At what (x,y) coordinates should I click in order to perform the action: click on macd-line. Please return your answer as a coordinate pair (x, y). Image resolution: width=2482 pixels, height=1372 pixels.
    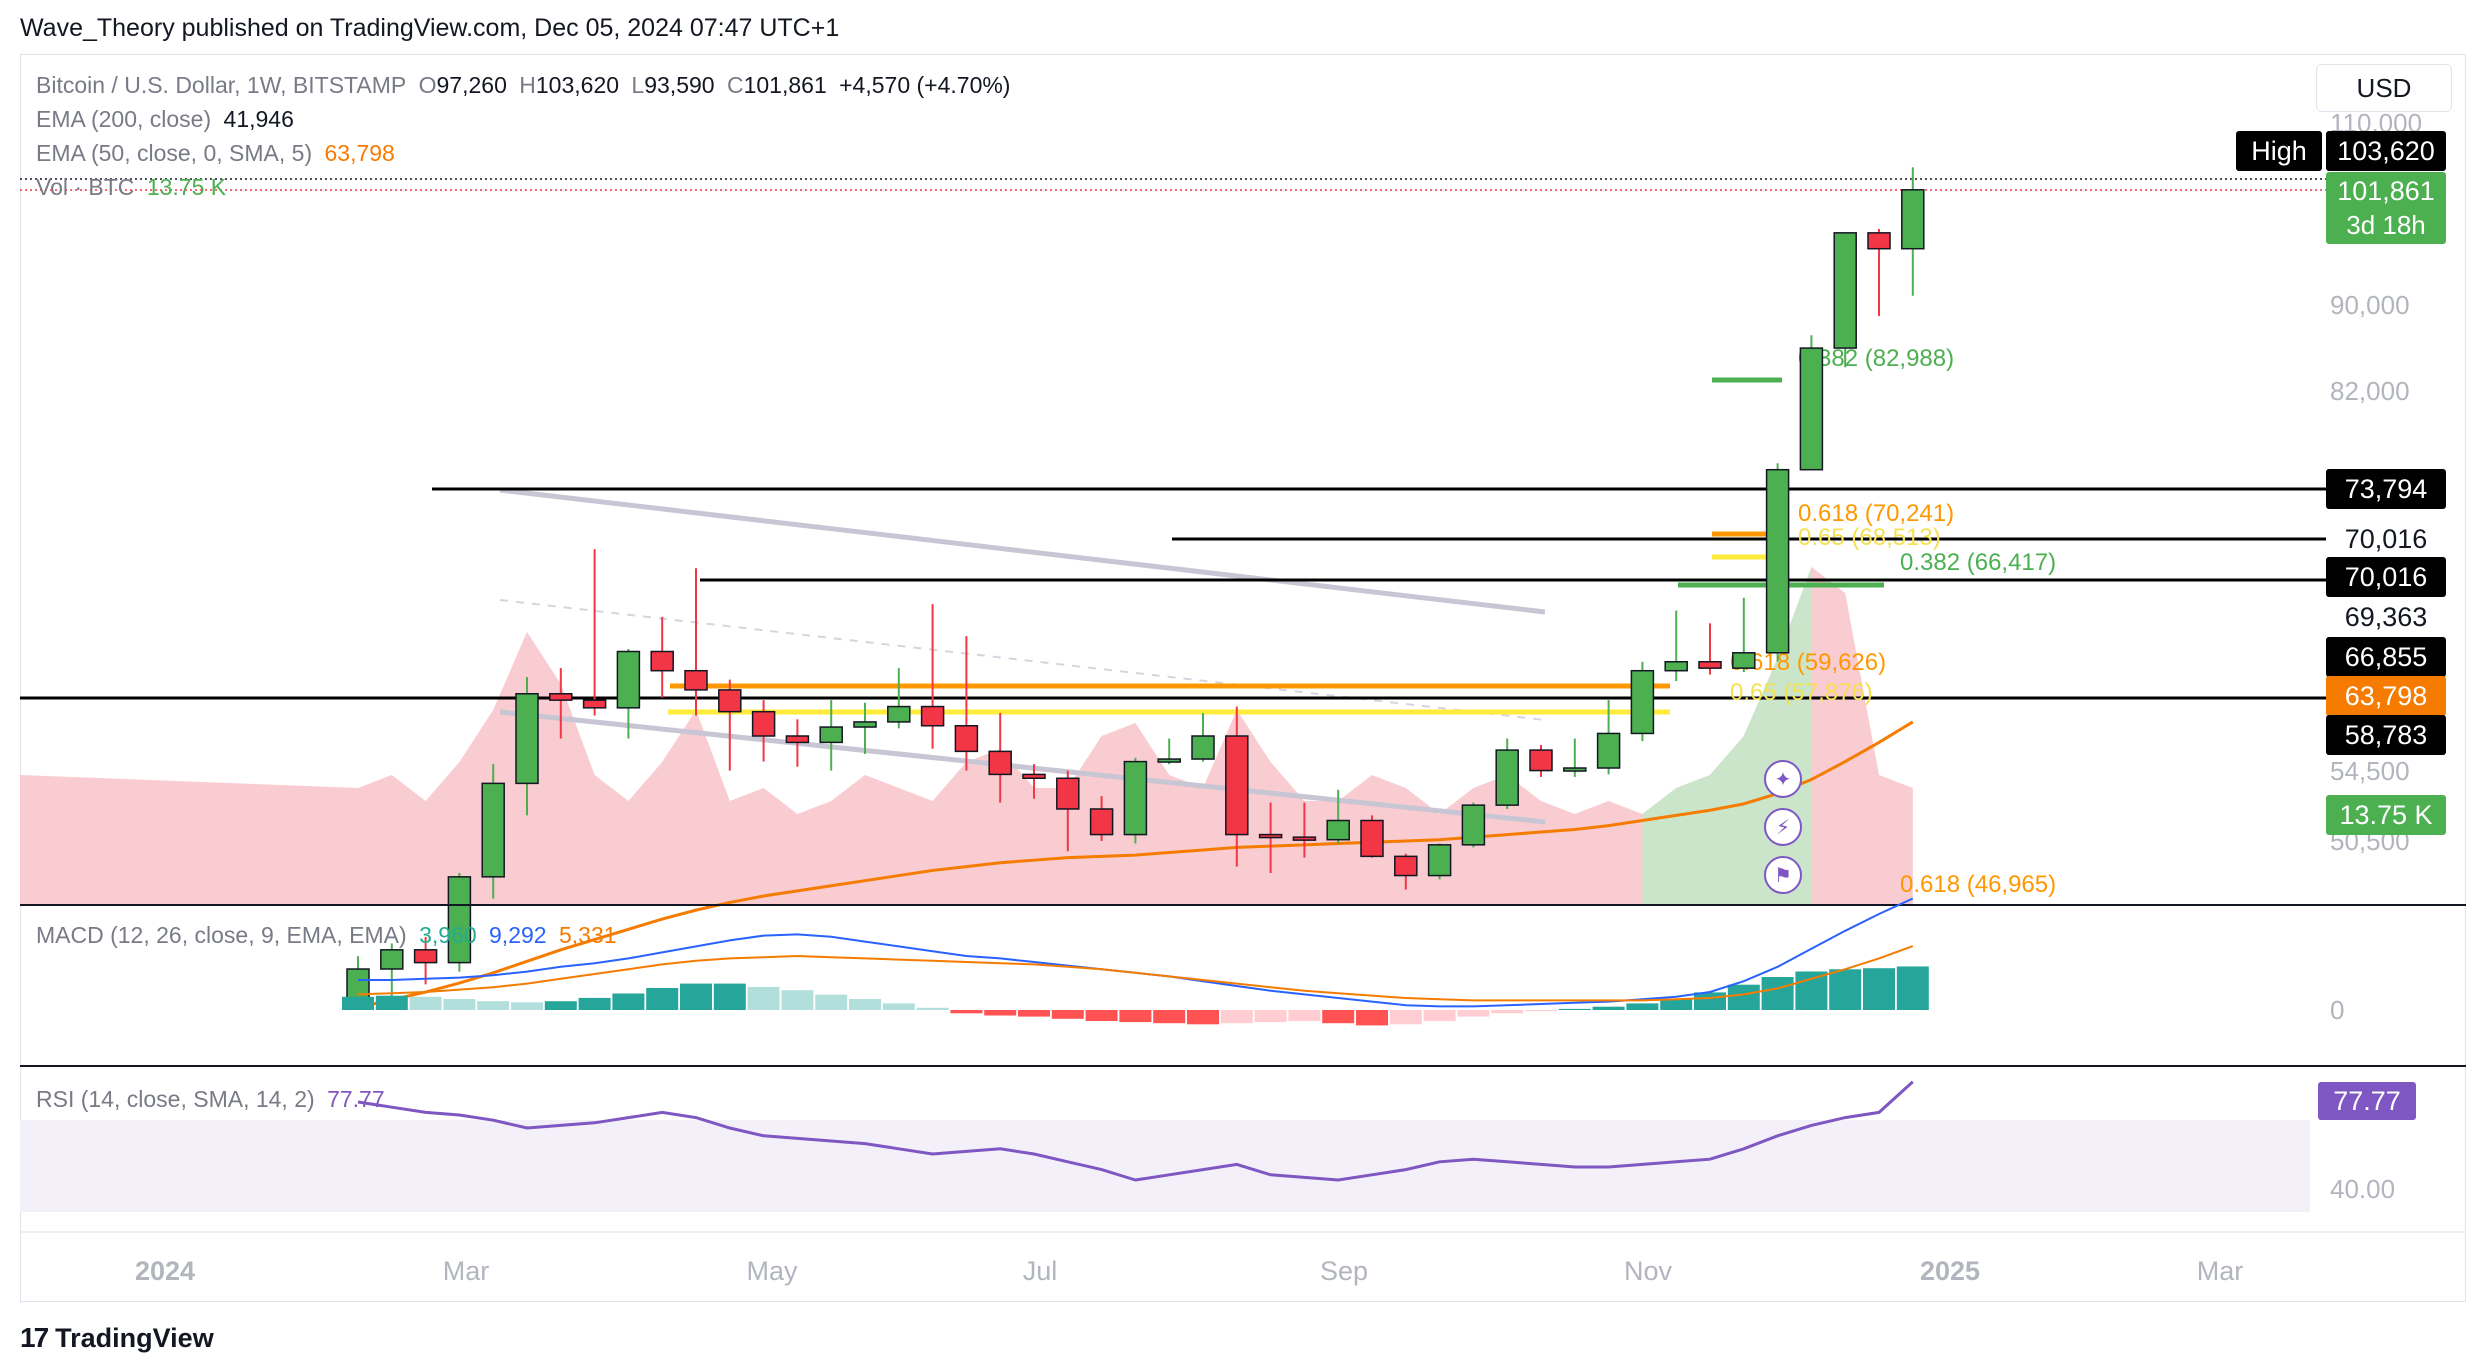
    Looking at the image, I should click on (1136, 952).